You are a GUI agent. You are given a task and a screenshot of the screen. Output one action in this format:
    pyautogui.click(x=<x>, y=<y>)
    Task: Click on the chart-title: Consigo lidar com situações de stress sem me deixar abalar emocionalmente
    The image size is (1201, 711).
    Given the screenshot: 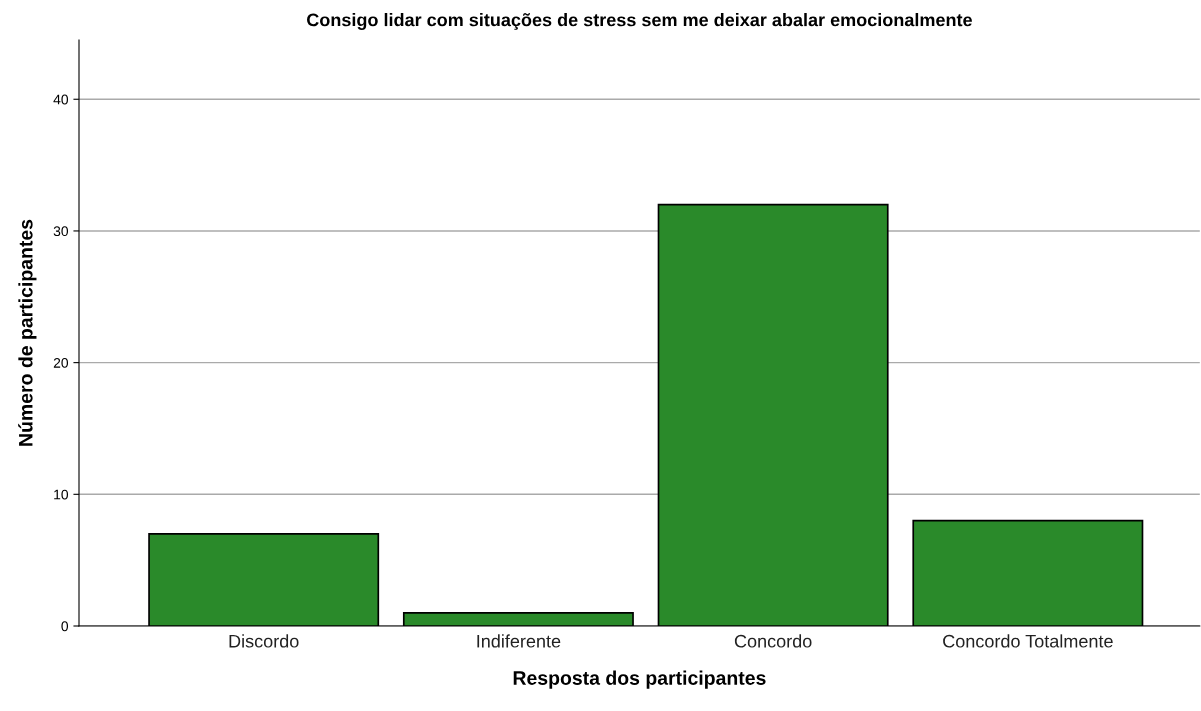 What is the action you would take?
    pyautogui.click(x=639, y=21)
    